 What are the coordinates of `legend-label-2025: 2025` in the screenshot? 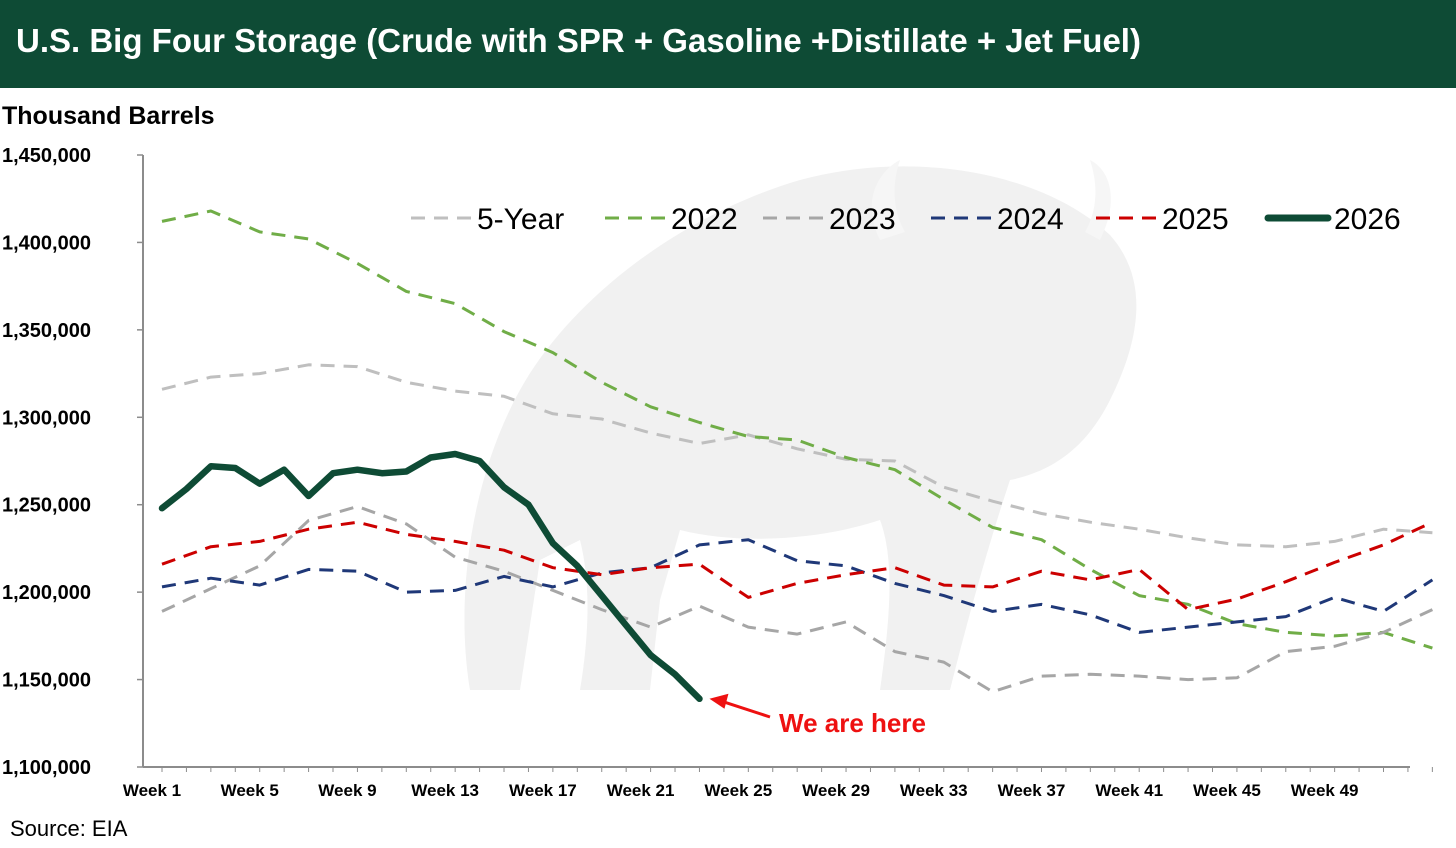 It's located at (1195, 219).